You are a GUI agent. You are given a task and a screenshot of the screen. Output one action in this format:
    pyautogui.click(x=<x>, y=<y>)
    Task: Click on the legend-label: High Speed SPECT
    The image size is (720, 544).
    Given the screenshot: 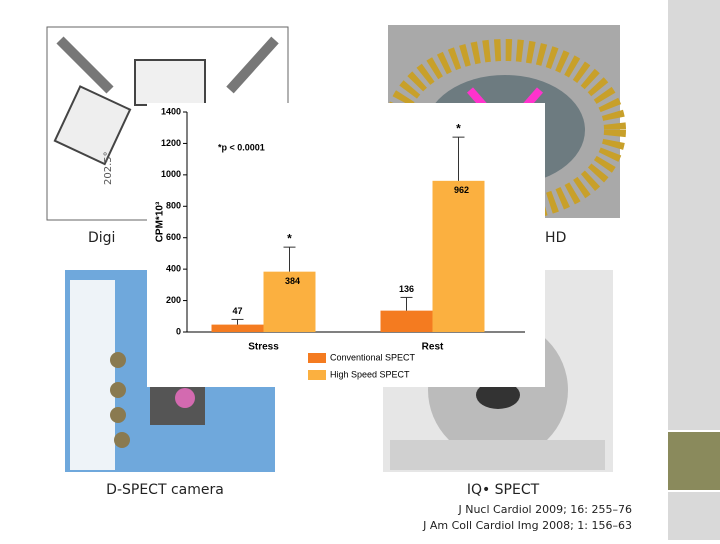 What is the action you would take?
    pyautogui.click(x=370, y=374)
    